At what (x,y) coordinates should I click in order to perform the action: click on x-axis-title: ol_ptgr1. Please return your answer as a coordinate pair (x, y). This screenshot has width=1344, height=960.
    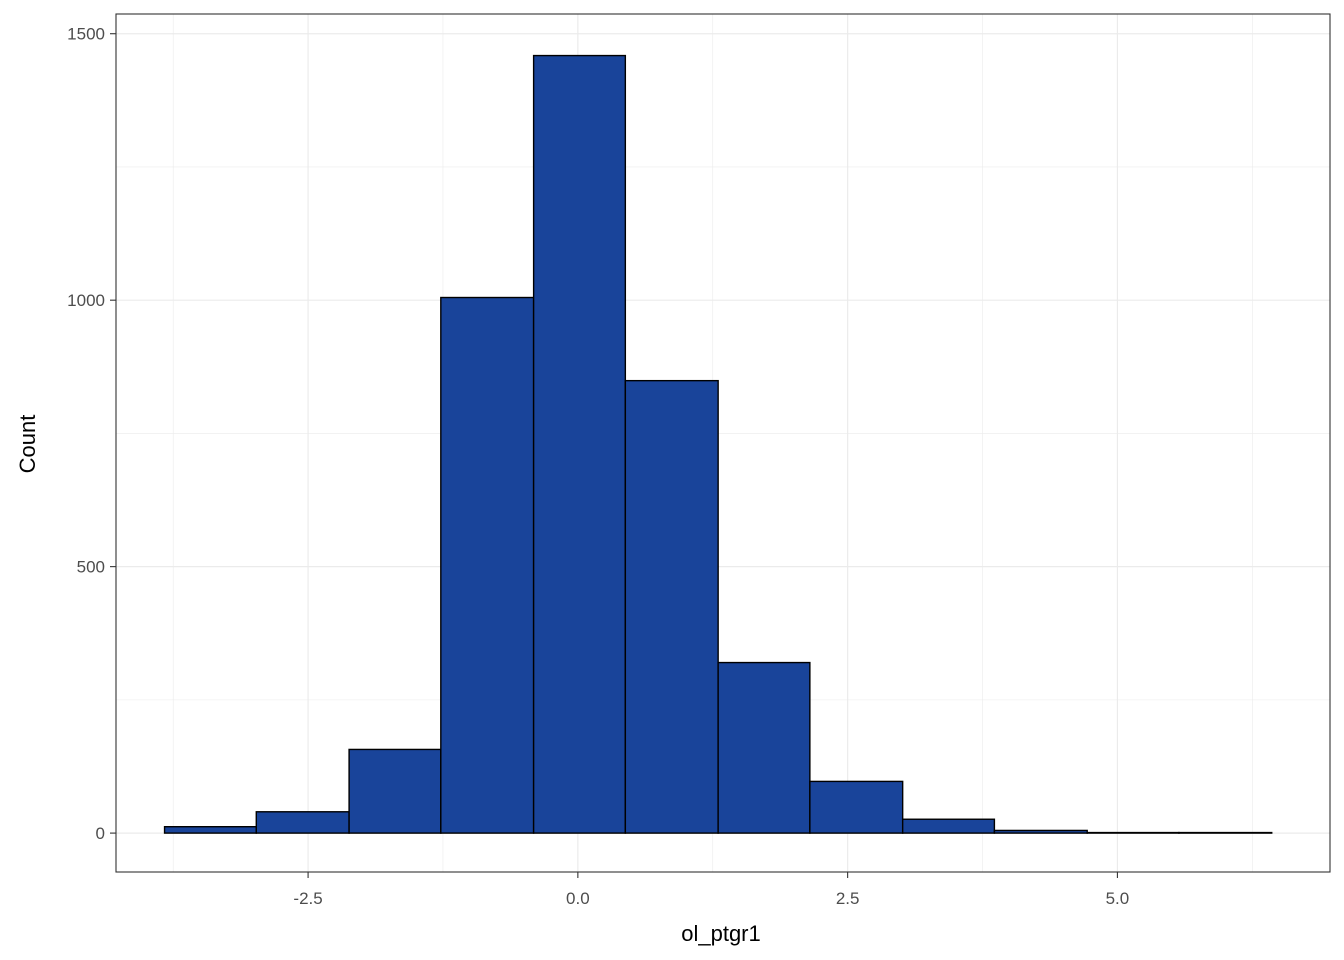
    Looking at the image, I should click on (721, 933).